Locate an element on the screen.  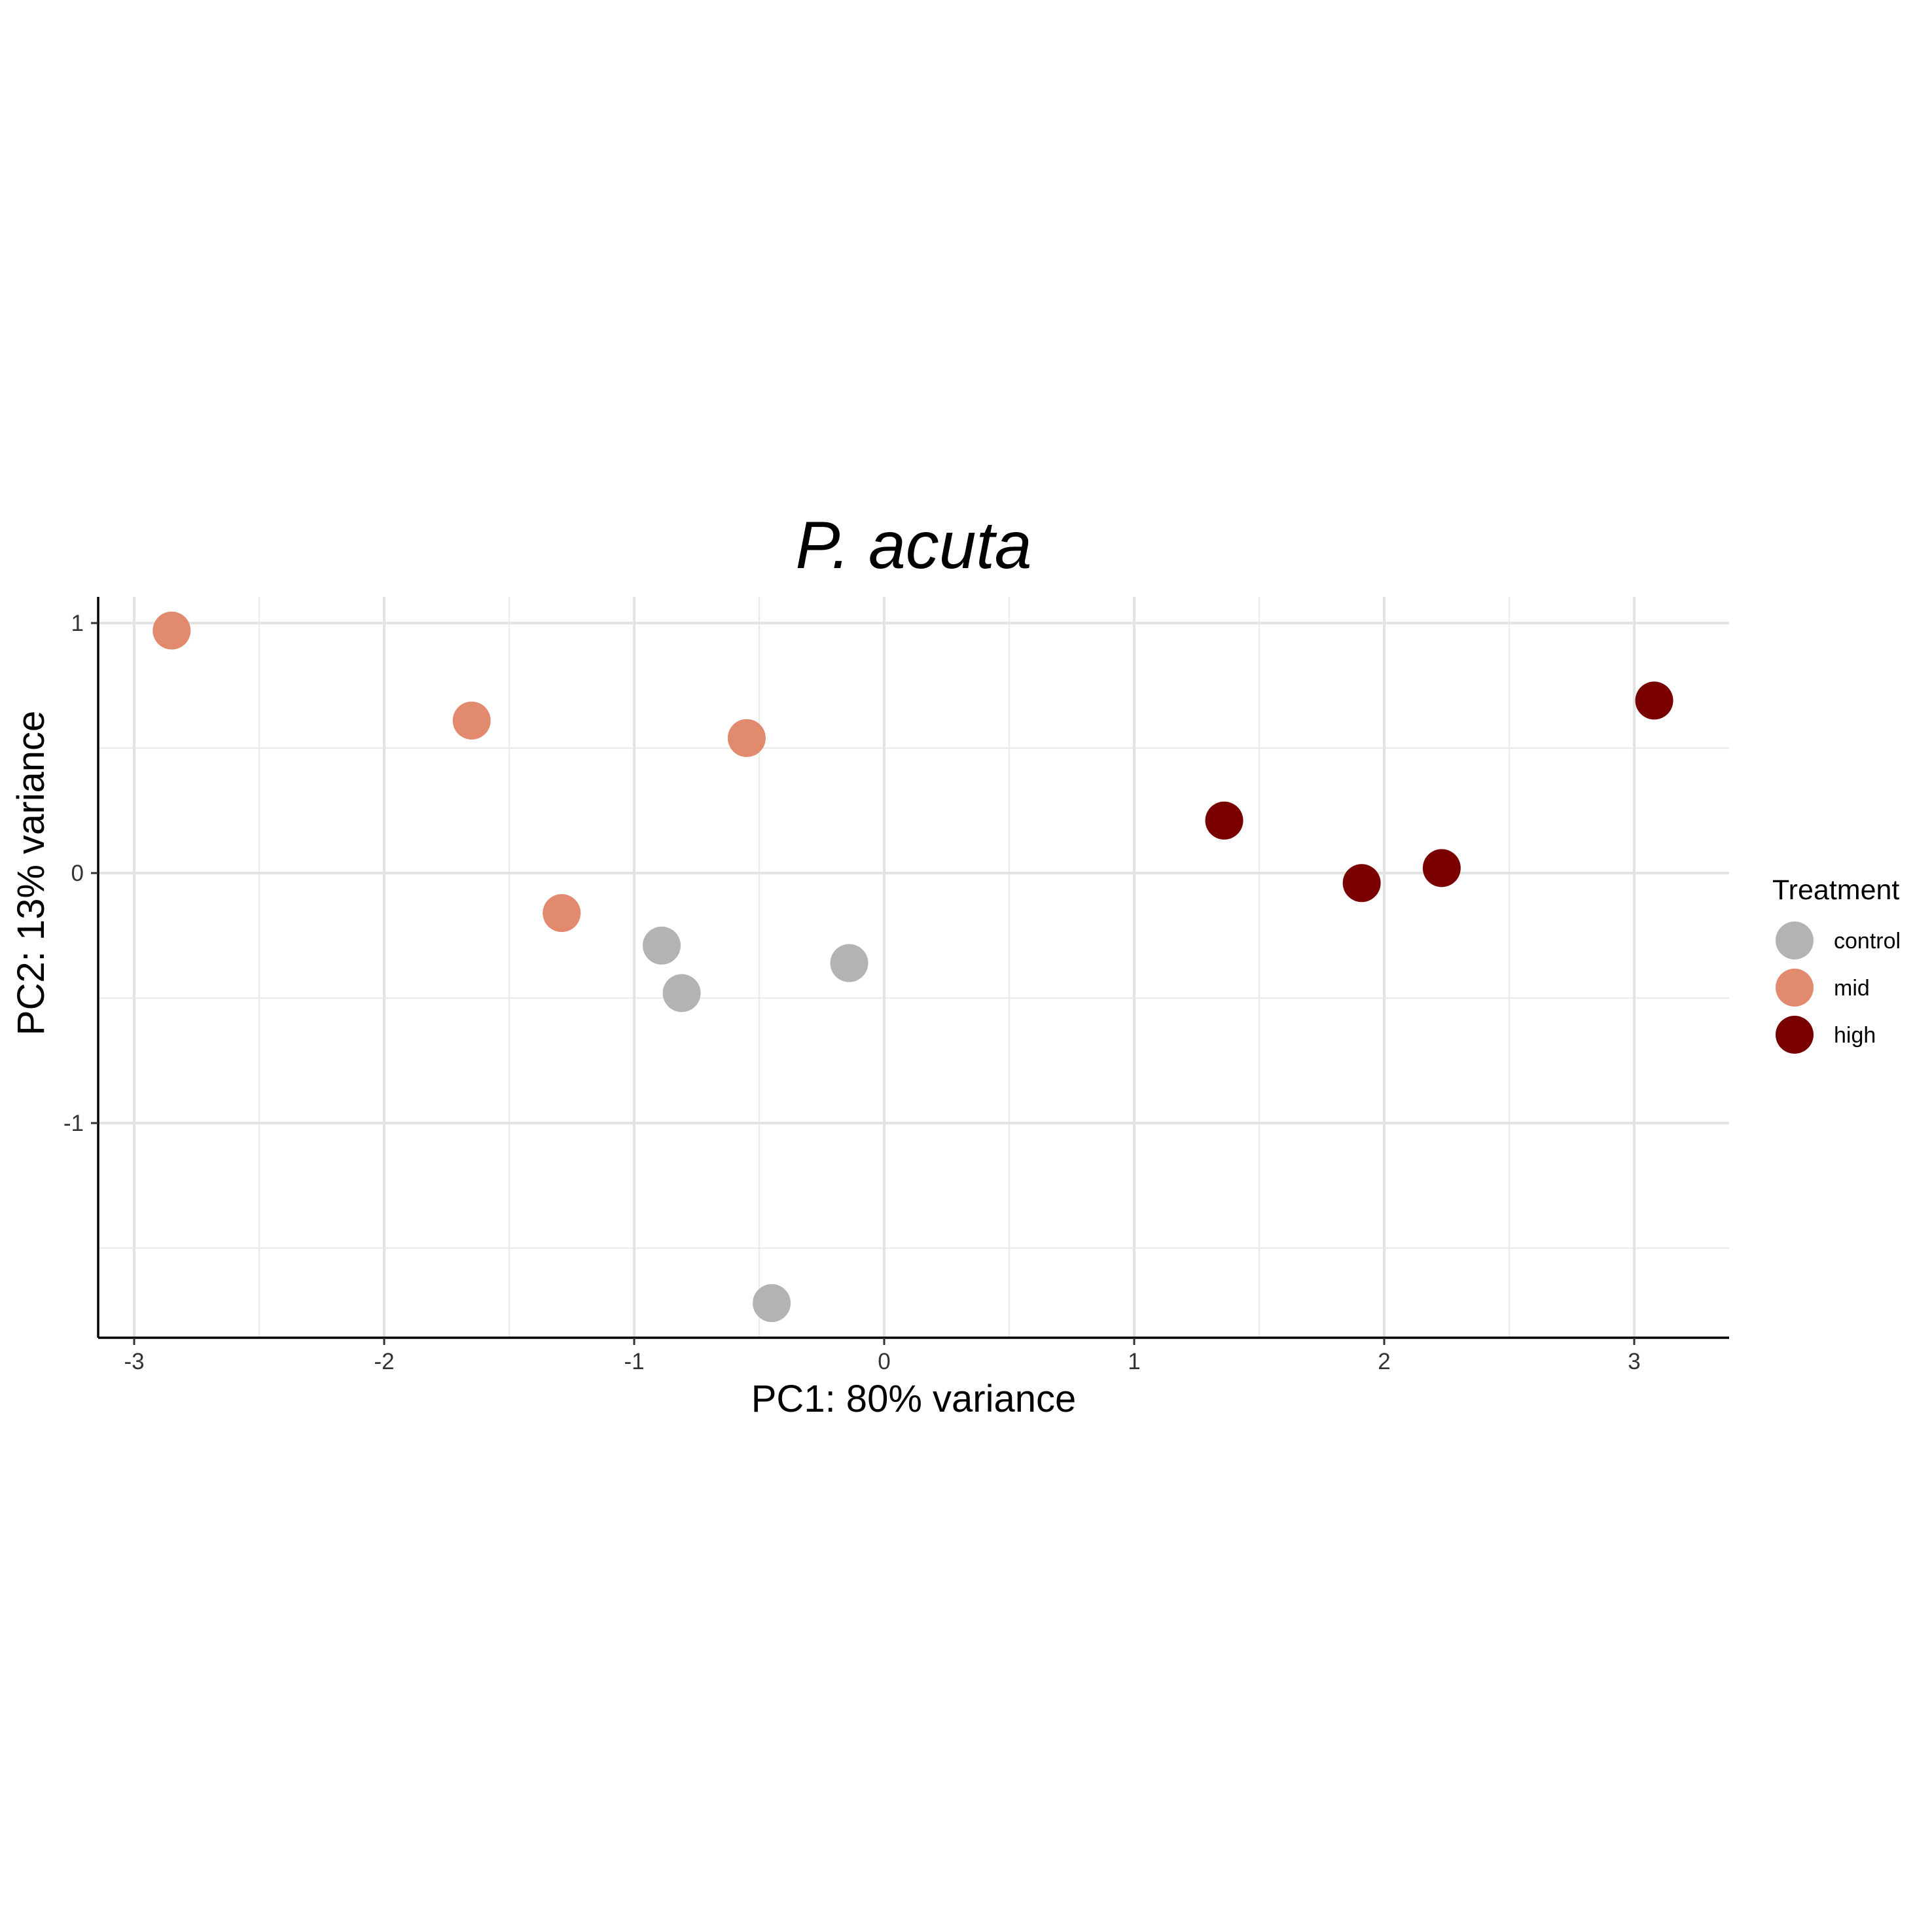
y-tick-label: -1 is located at coordinates (73, 1123).